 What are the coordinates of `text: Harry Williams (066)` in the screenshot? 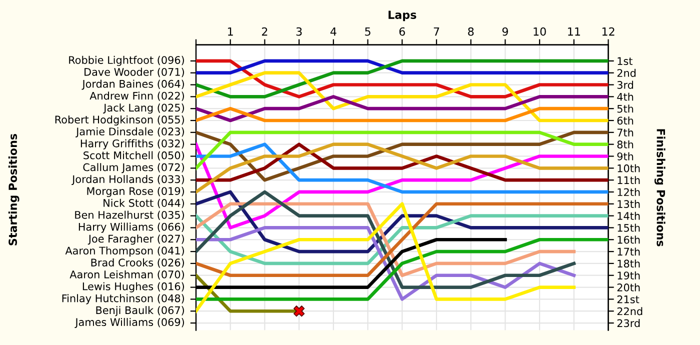 It's located at (131, 227).